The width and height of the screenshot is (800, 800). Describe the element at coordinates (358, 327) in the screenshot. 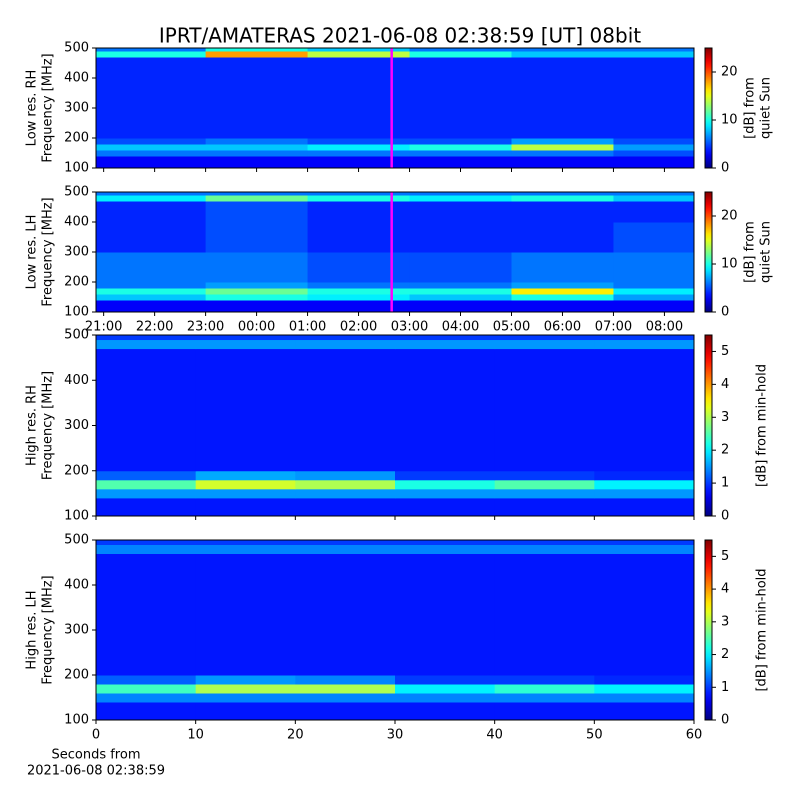

I see `x-tick-label: 02:00` at that location.